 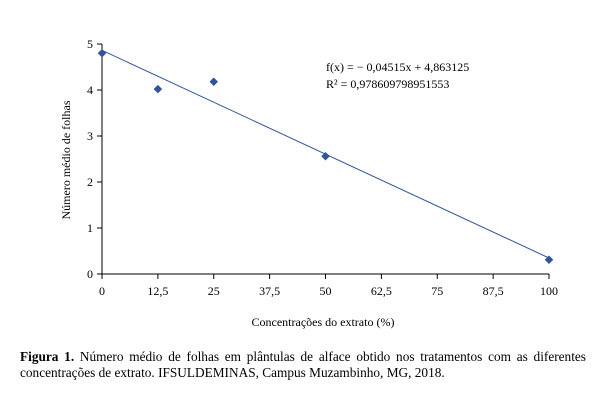 I want to click on x-tick-label: 25, so click(x=214, y=291).